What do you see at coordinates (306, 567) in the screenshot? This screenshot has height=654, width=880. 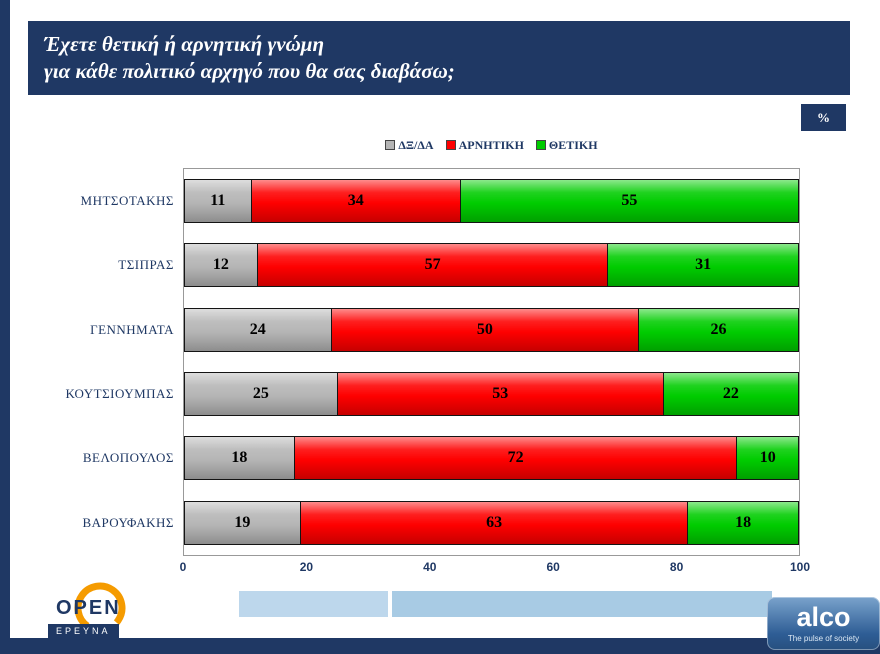 I see `x-axis-tick: 20` at bounding box center [306, 567].